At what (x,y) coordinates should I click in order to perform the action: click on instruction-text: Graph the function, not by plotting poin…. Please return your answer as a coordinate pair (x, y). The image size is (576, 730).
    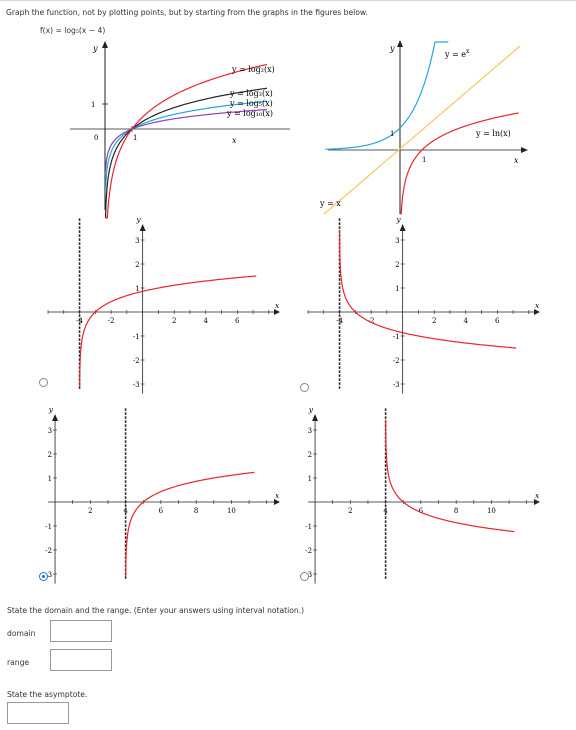
    Looking at the image, I should click on (187, 12).